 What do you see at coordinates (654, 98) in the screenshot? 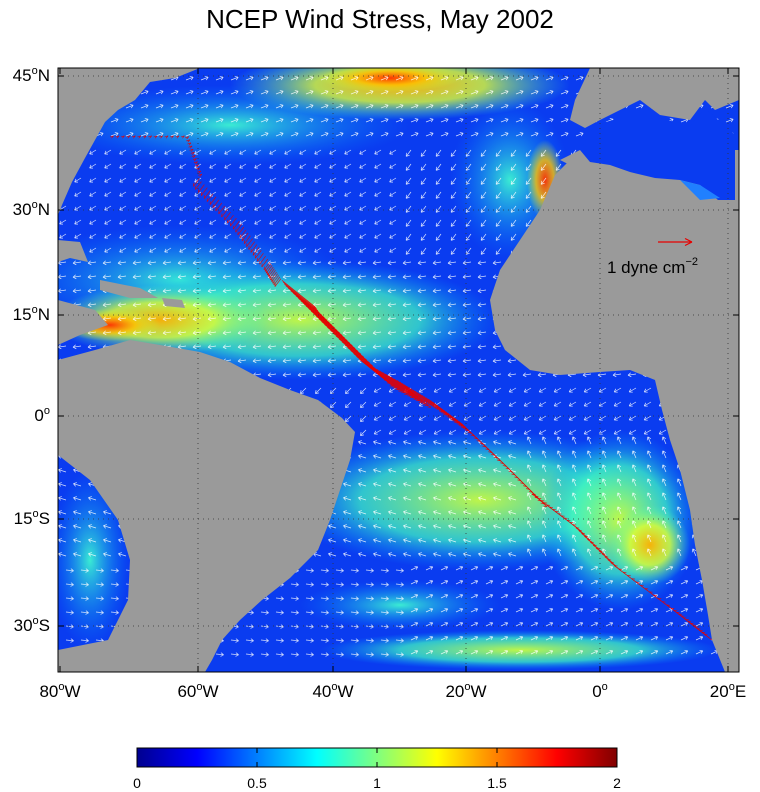
I see `europe-land` at bounding box center [654, 98].